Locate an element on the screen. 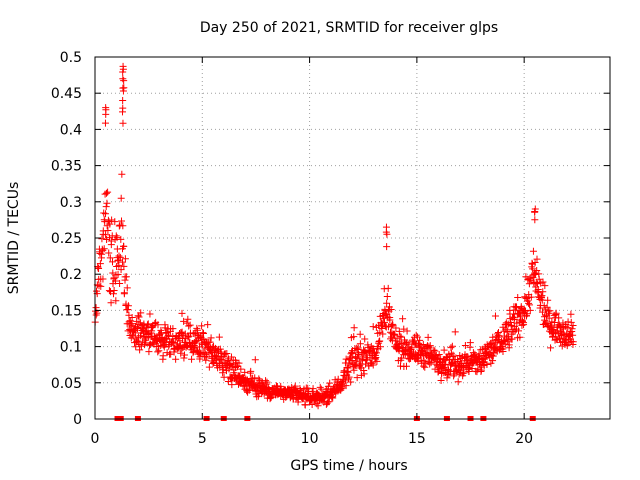 This screenshot has height=480, width=640. y-tick-label: 0 is located at coordinates (77, 420).